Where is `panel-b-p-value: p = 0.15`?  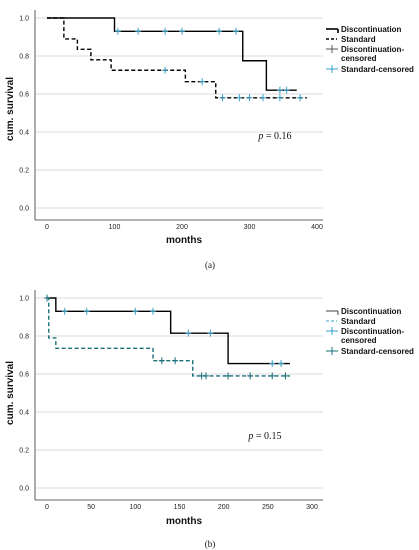
panel-b-p-value: p = 0.15 is located at coordinates (264, 436).